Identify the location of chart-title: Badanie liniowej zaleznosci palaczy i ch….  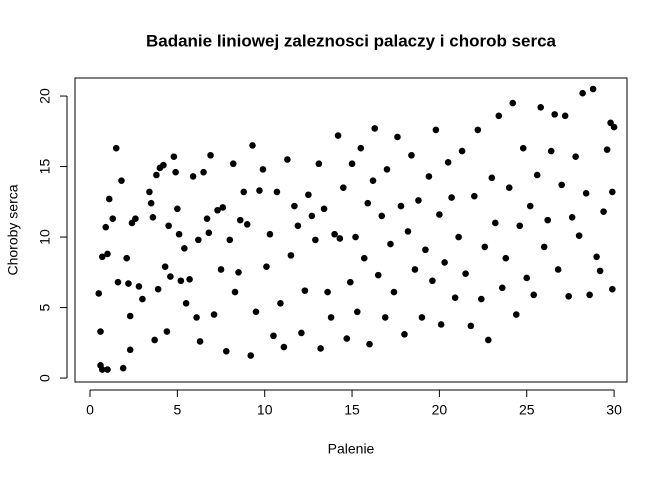
(351, 40).